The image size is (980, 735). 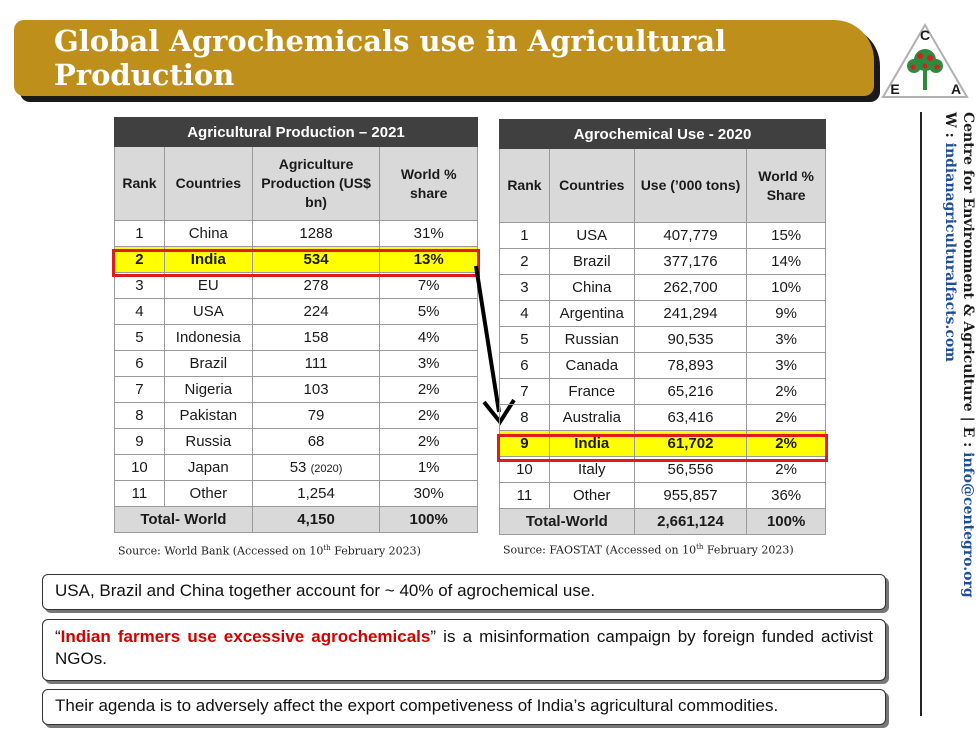 What do you see at coordinates (591, 365) in the screenshot?
I see `country-cell: Canada` at bounding box center [591, 365].